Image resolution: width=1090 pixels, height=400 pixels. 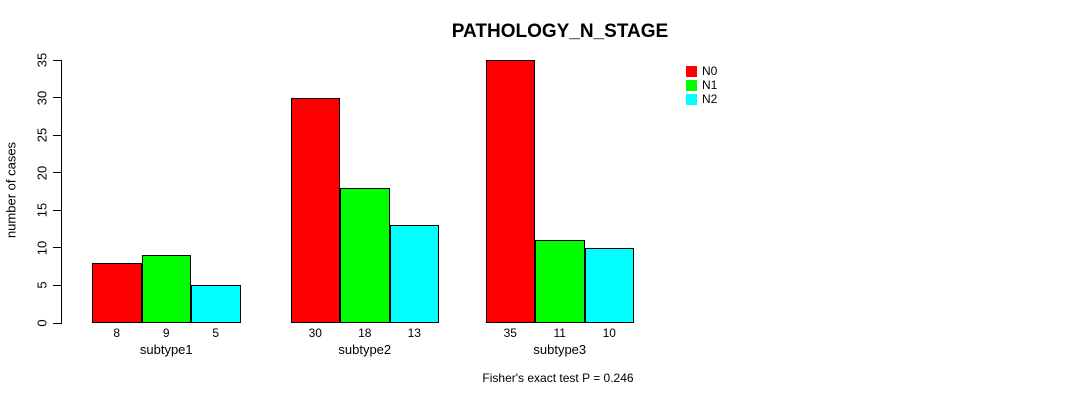 What do you see at coordinates (42, 97) in the screenshot?
I see `y-axis-tick-label: 30` at bounding box center [42, 97].